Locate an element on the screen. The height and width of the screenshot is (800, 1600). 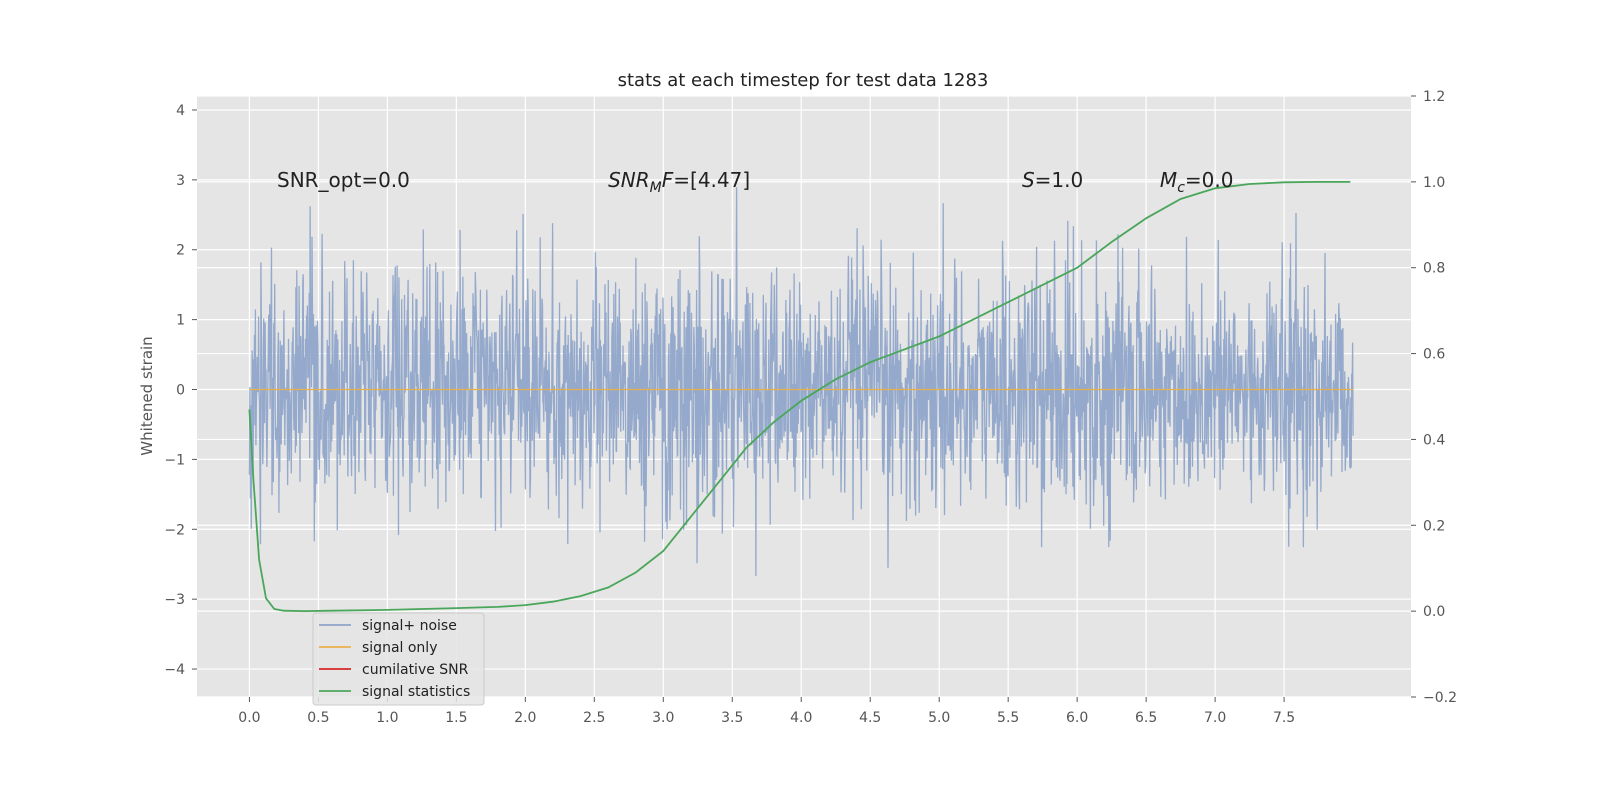
x-tick-label: 4.0 is located at coordinates (801, 718).